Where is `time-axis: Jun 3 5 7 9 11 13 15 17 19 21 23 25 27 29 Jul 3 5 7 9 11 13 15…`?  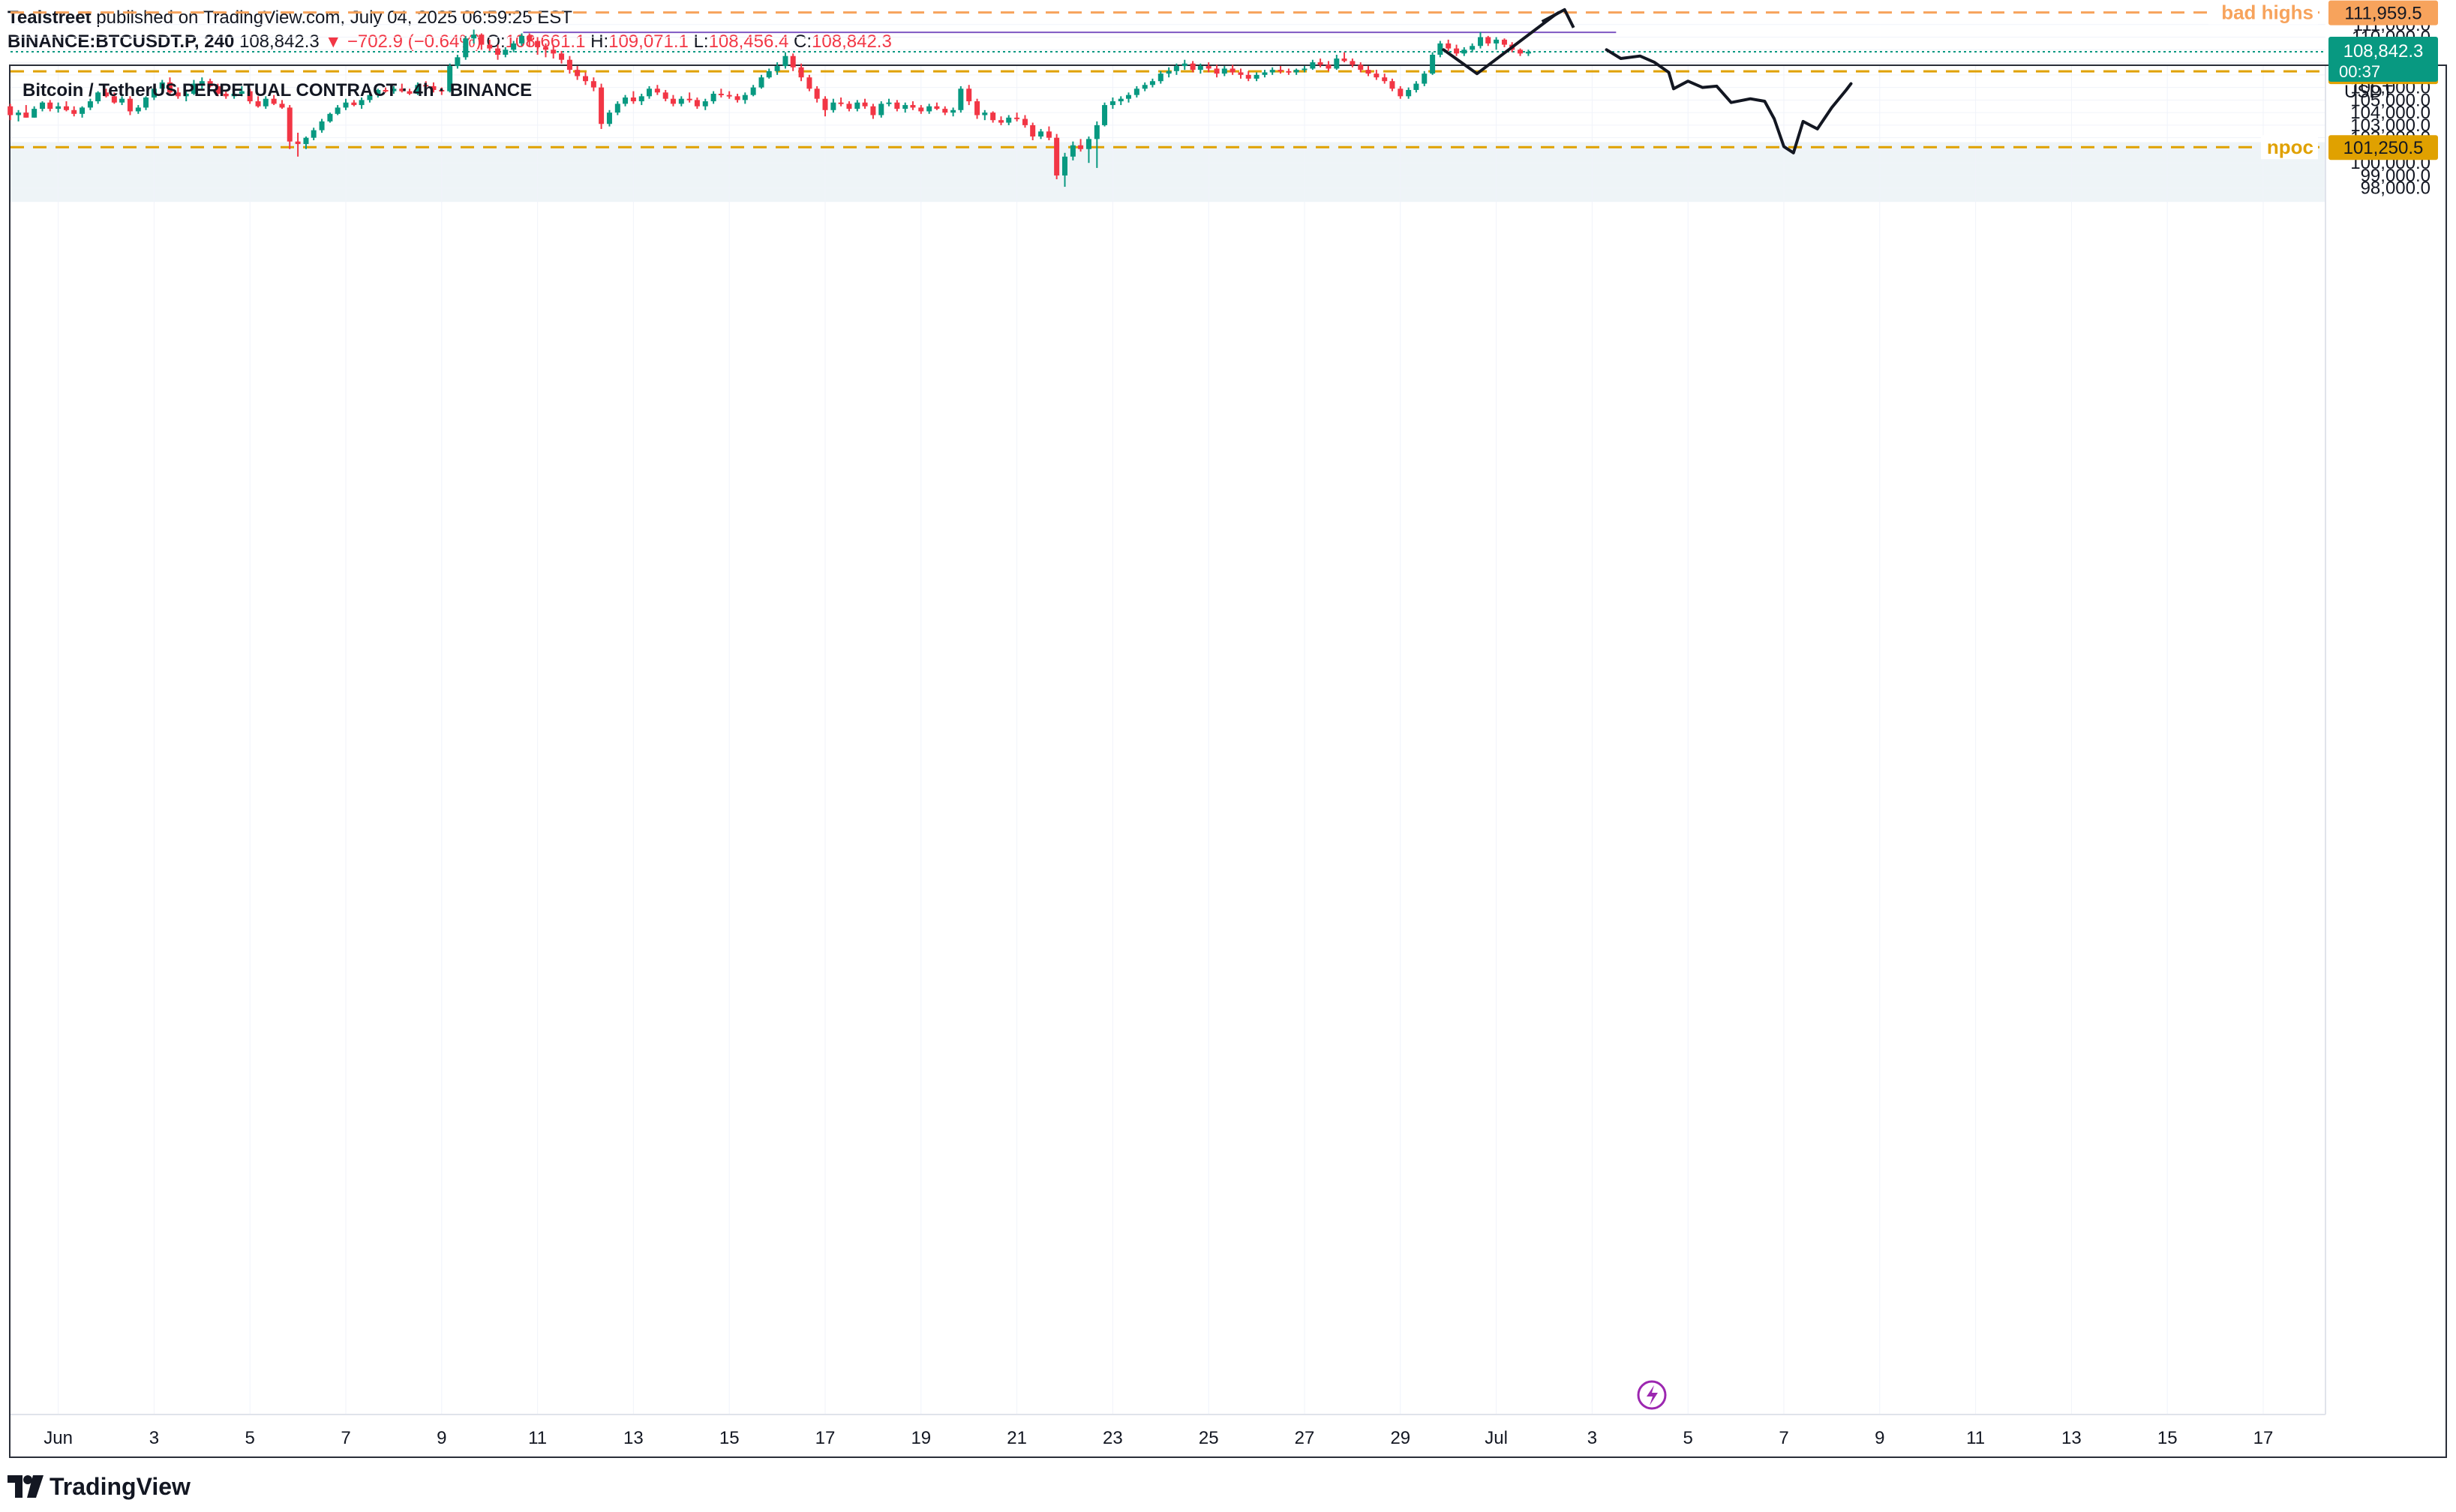
time-axis: Jun 3 5 7 9 11 13 15 17 19 21 23 25 27 29 Jul 3 5 7 9 11 13 15… is located at coordinates (1158, 1438).